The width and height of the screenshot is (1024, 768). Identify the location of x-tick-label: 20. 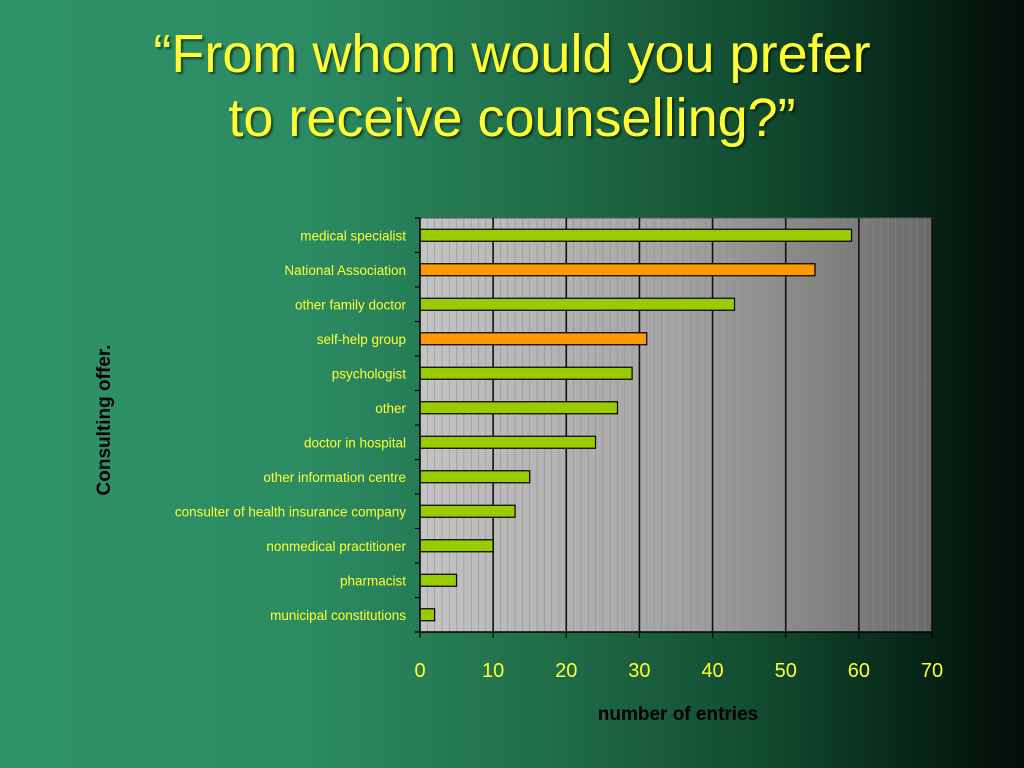
(566, 671).